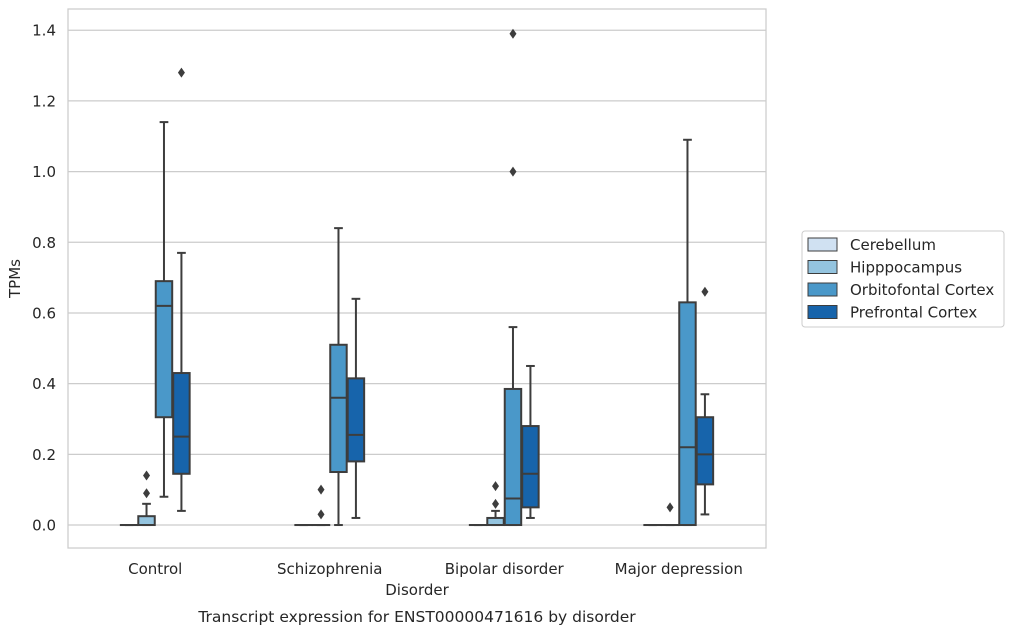 The image size is (1014, 634). What do you see at coordinates (893, 245) in the screenshot?
I see `legend-label: Cerebellum` at bounding box center [893, 245].